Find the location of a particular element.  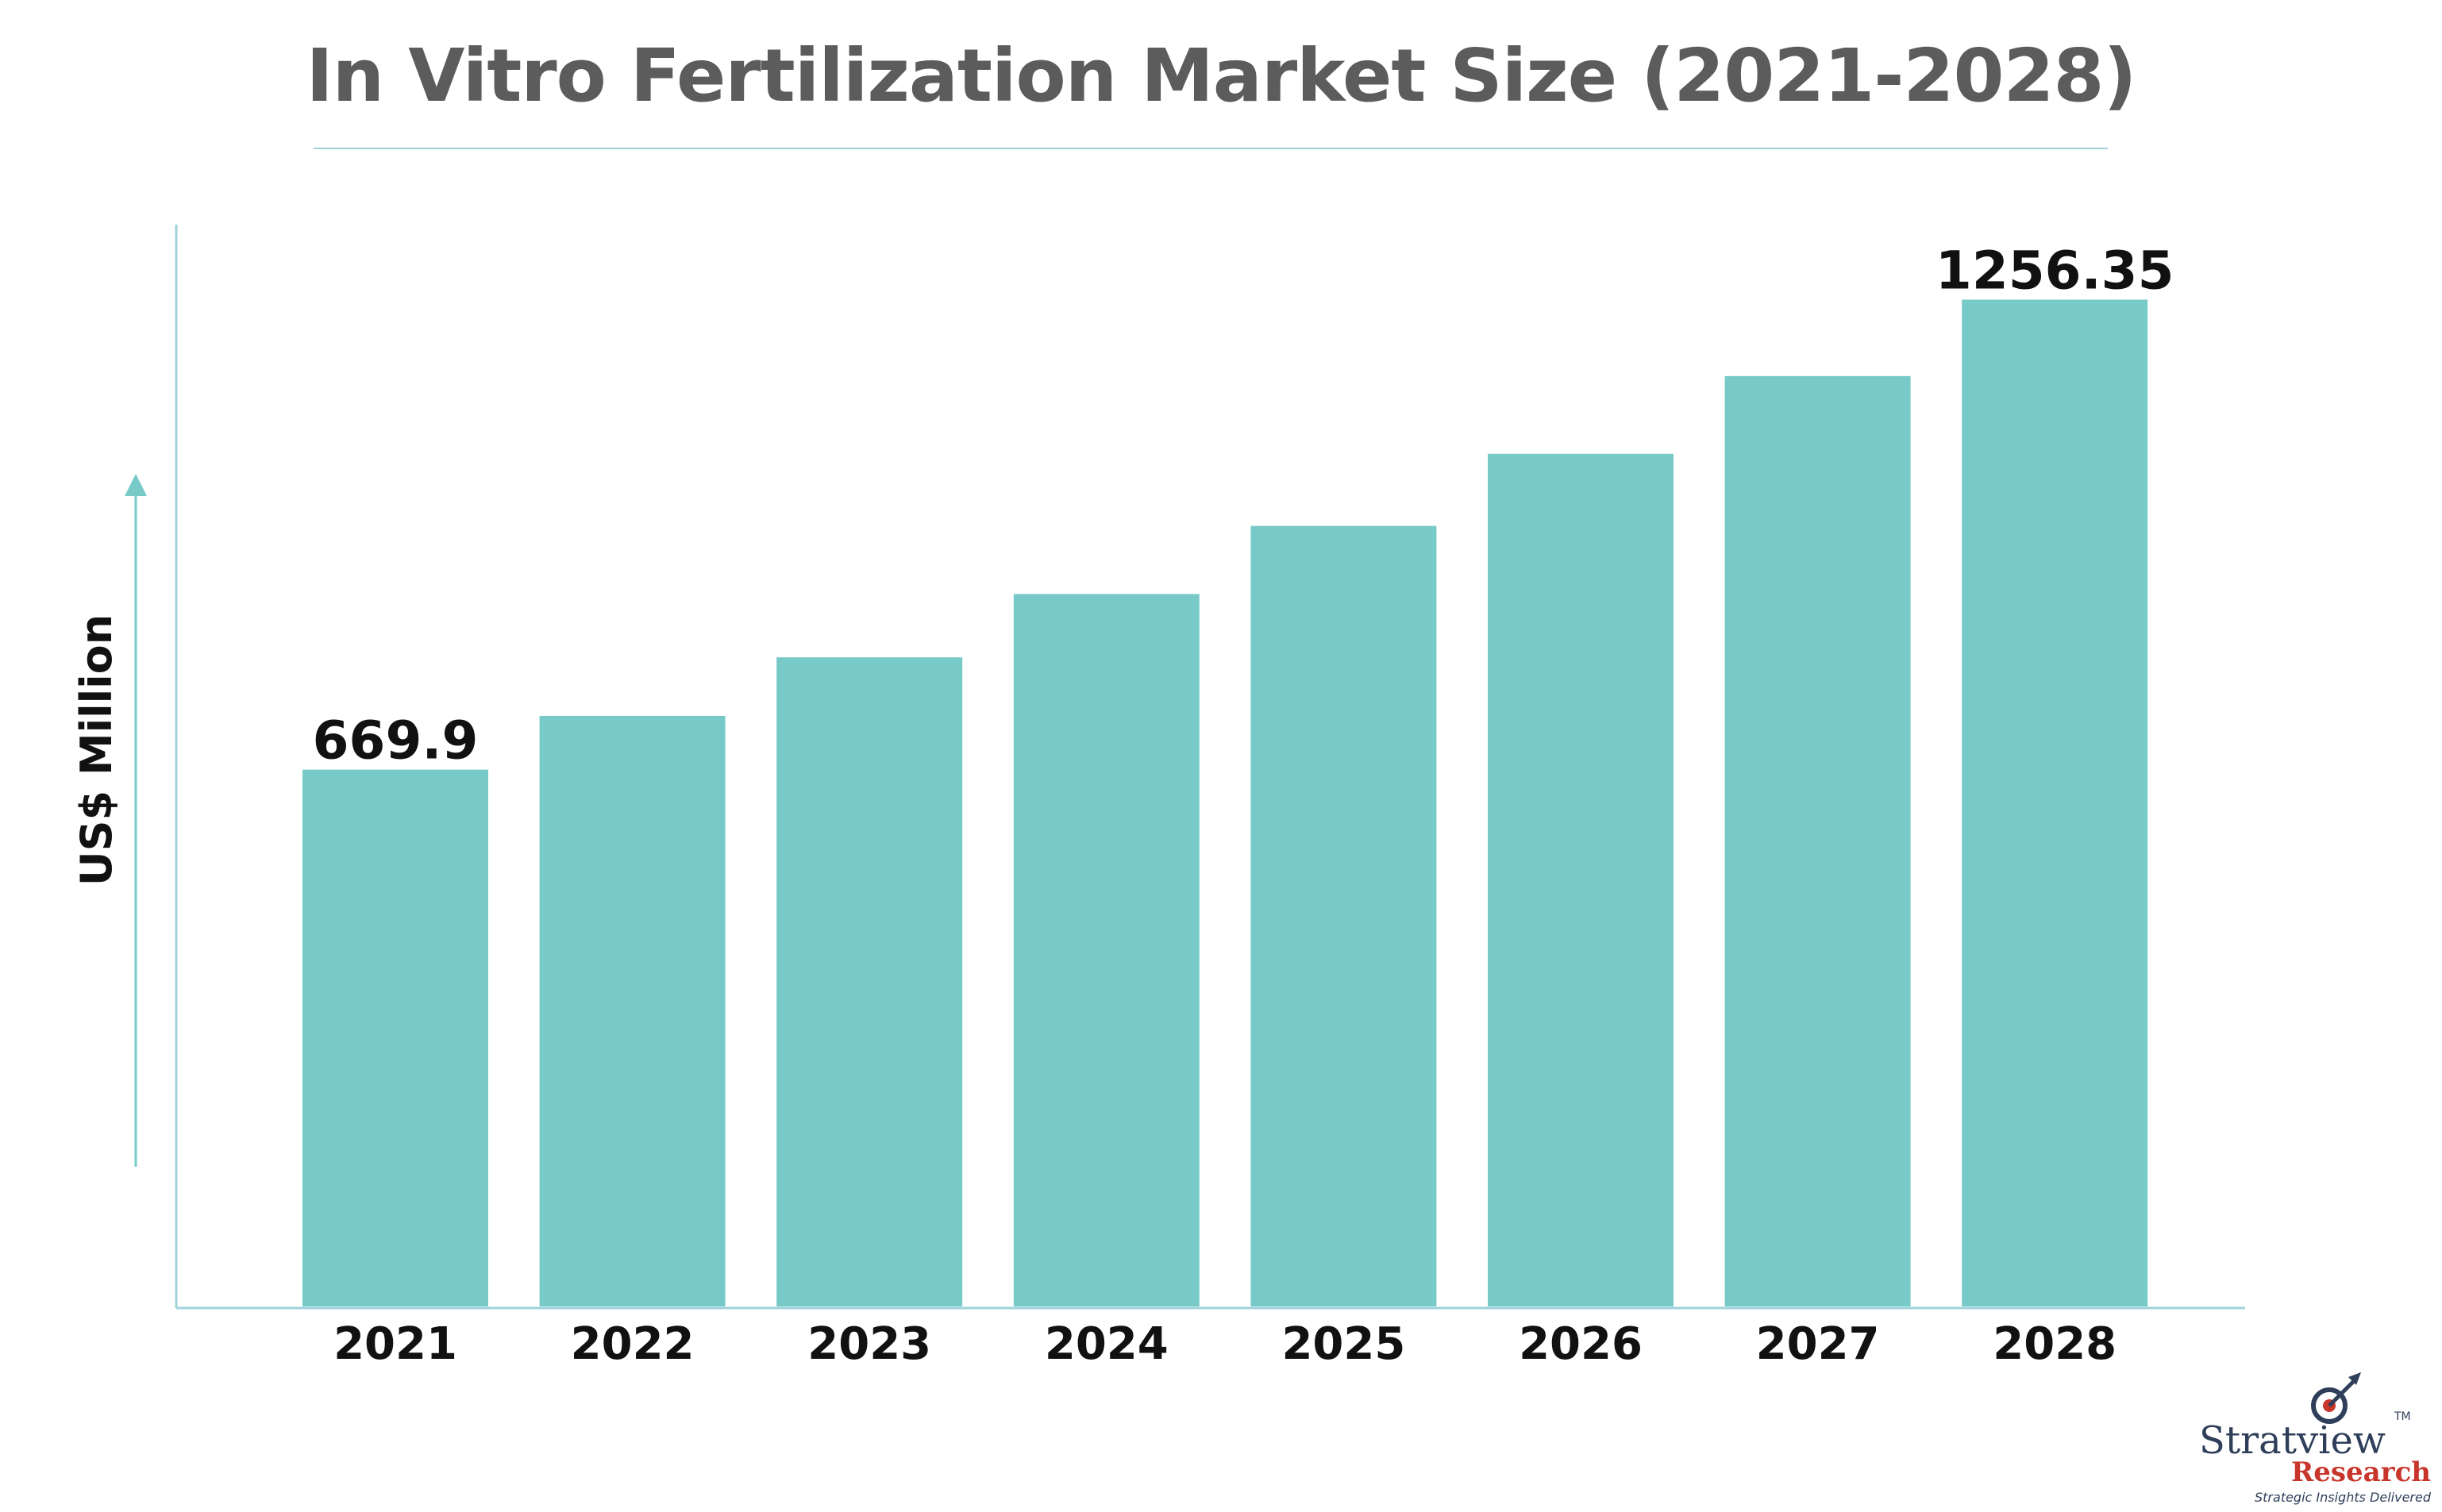

y-axis-title: US$ Million is located at coordinates (96, 750).